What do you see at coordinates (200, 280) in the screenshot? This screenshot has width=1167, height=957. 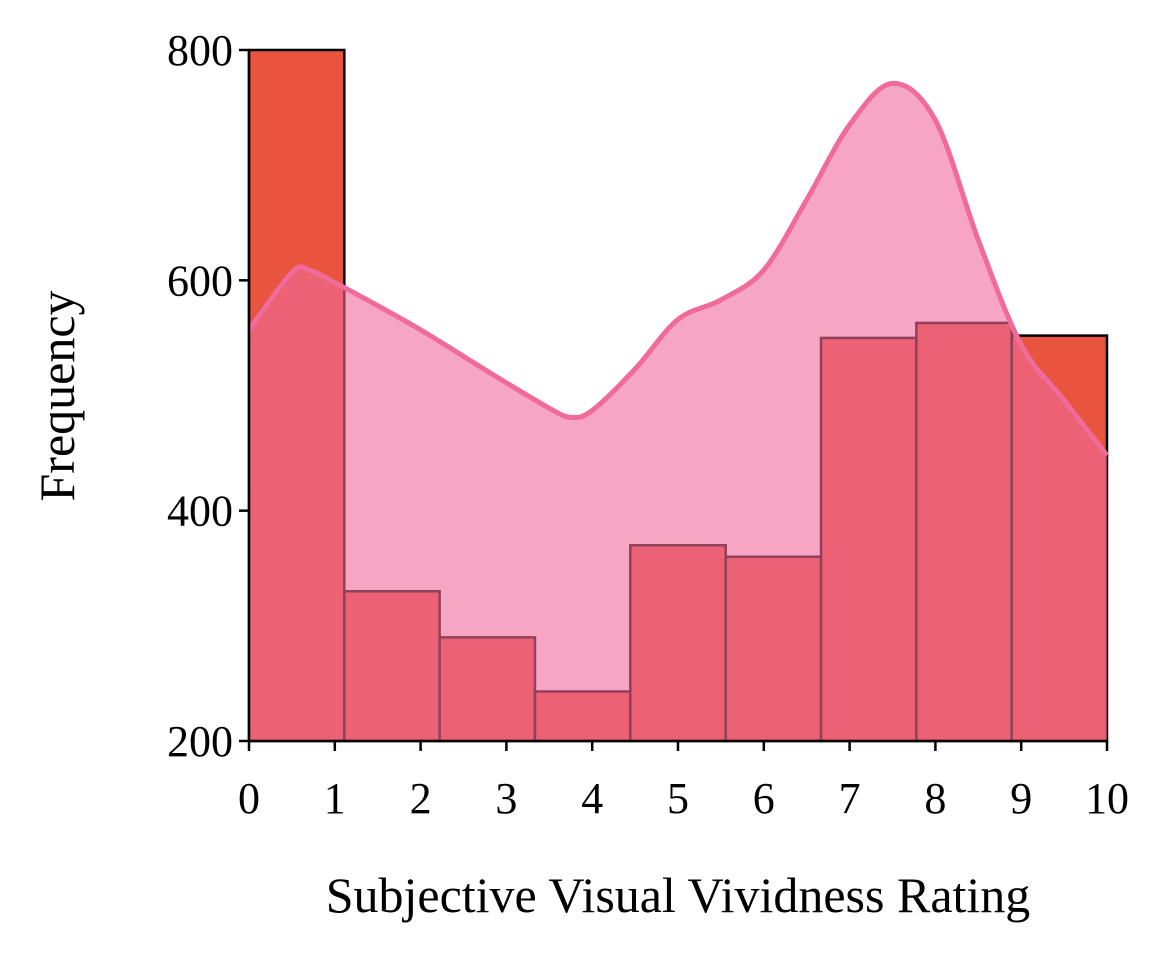 I see `y-tick-label: 600` at bounding box center [200, 280].